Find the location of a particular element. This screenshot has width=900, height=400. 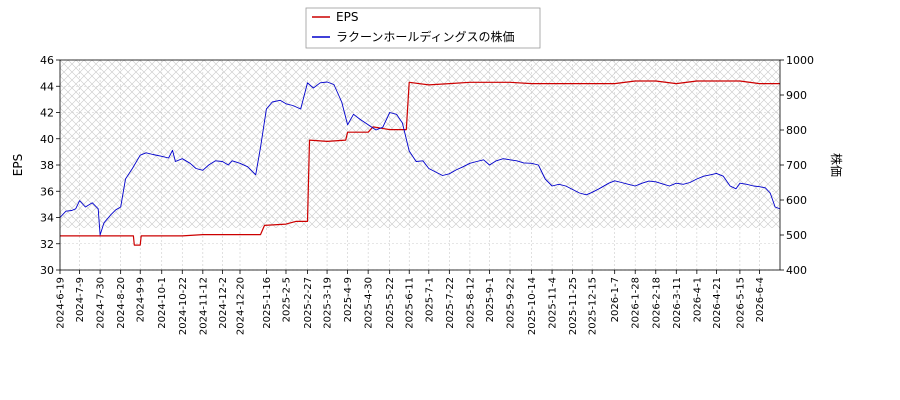

x-tick-label: 2025-6-11 is located at coordinates (410, 303).